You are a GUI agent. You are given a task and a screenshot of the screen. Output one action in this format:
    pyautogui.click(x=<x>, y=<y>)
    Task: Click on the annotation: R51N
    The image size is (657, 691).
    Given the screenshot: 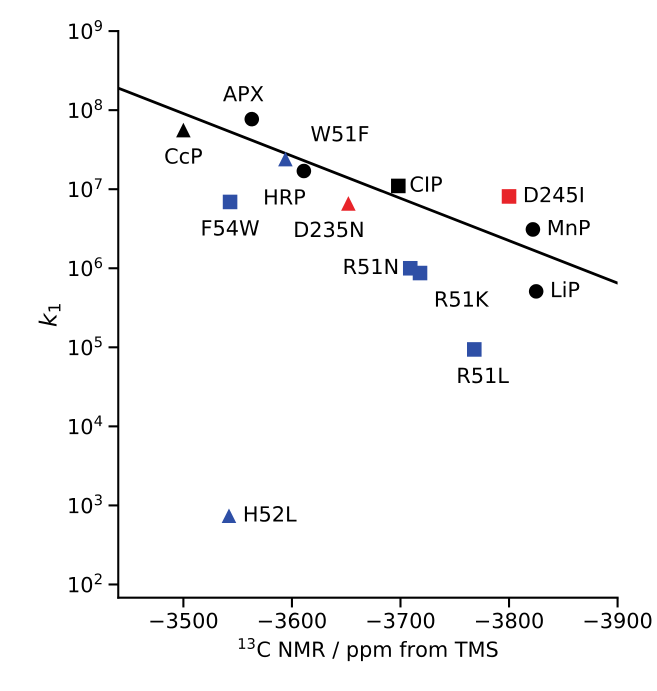 What is the action you would take?
    pyautogui.click(x=371, y=266)
    